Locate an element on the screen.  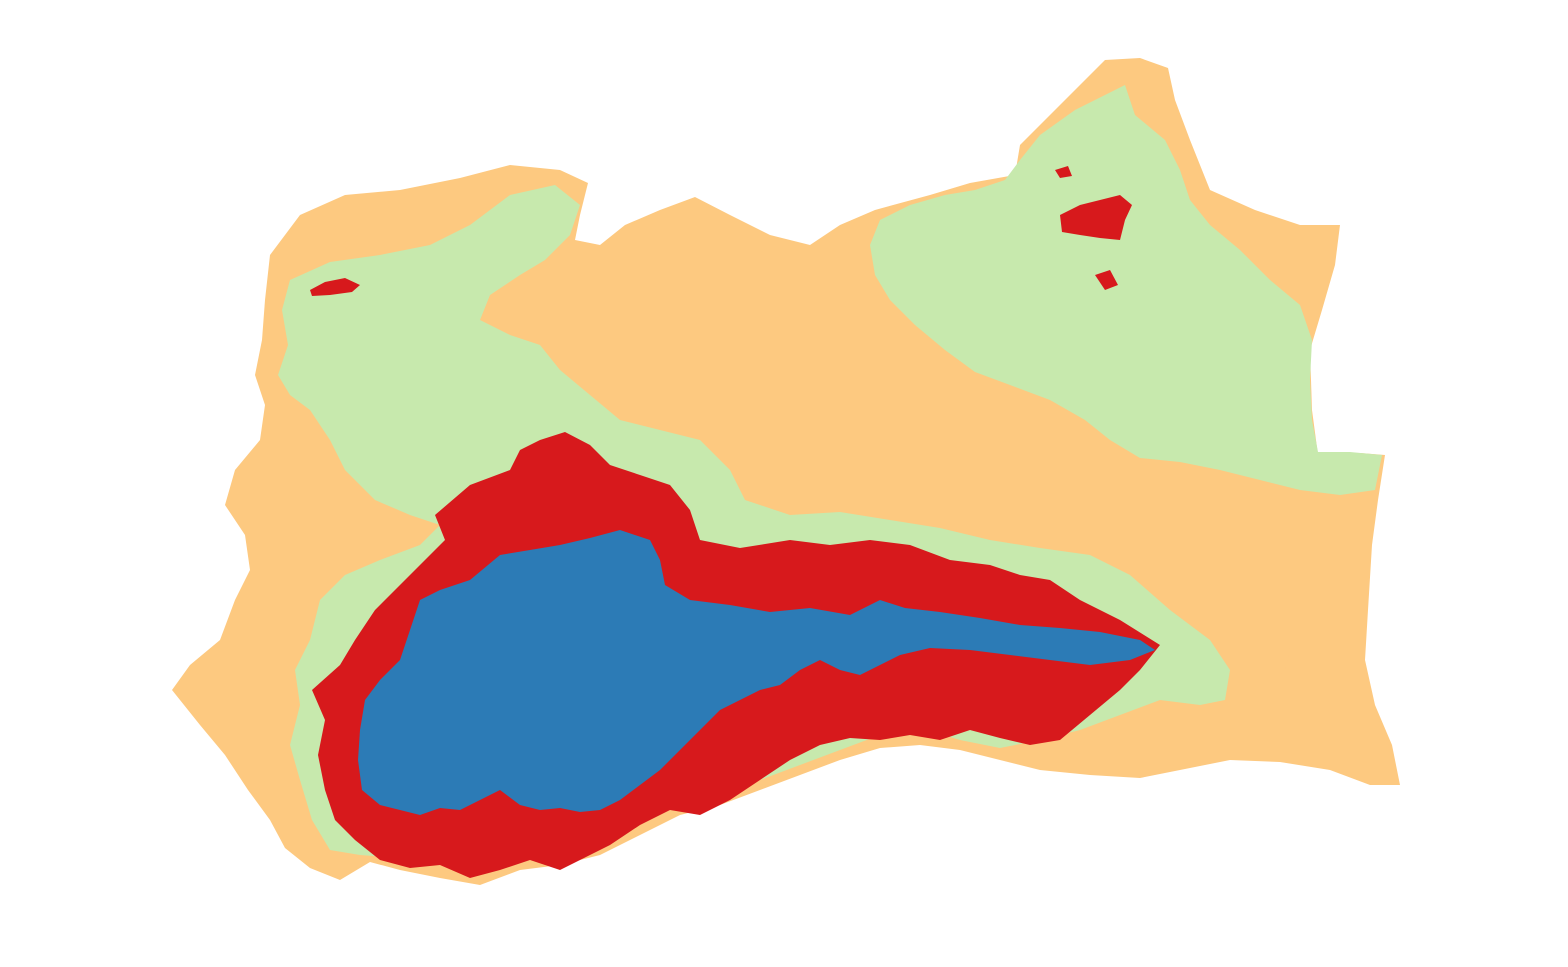
zone-inner-patch-northeast is located at coordinates (1096, 217).